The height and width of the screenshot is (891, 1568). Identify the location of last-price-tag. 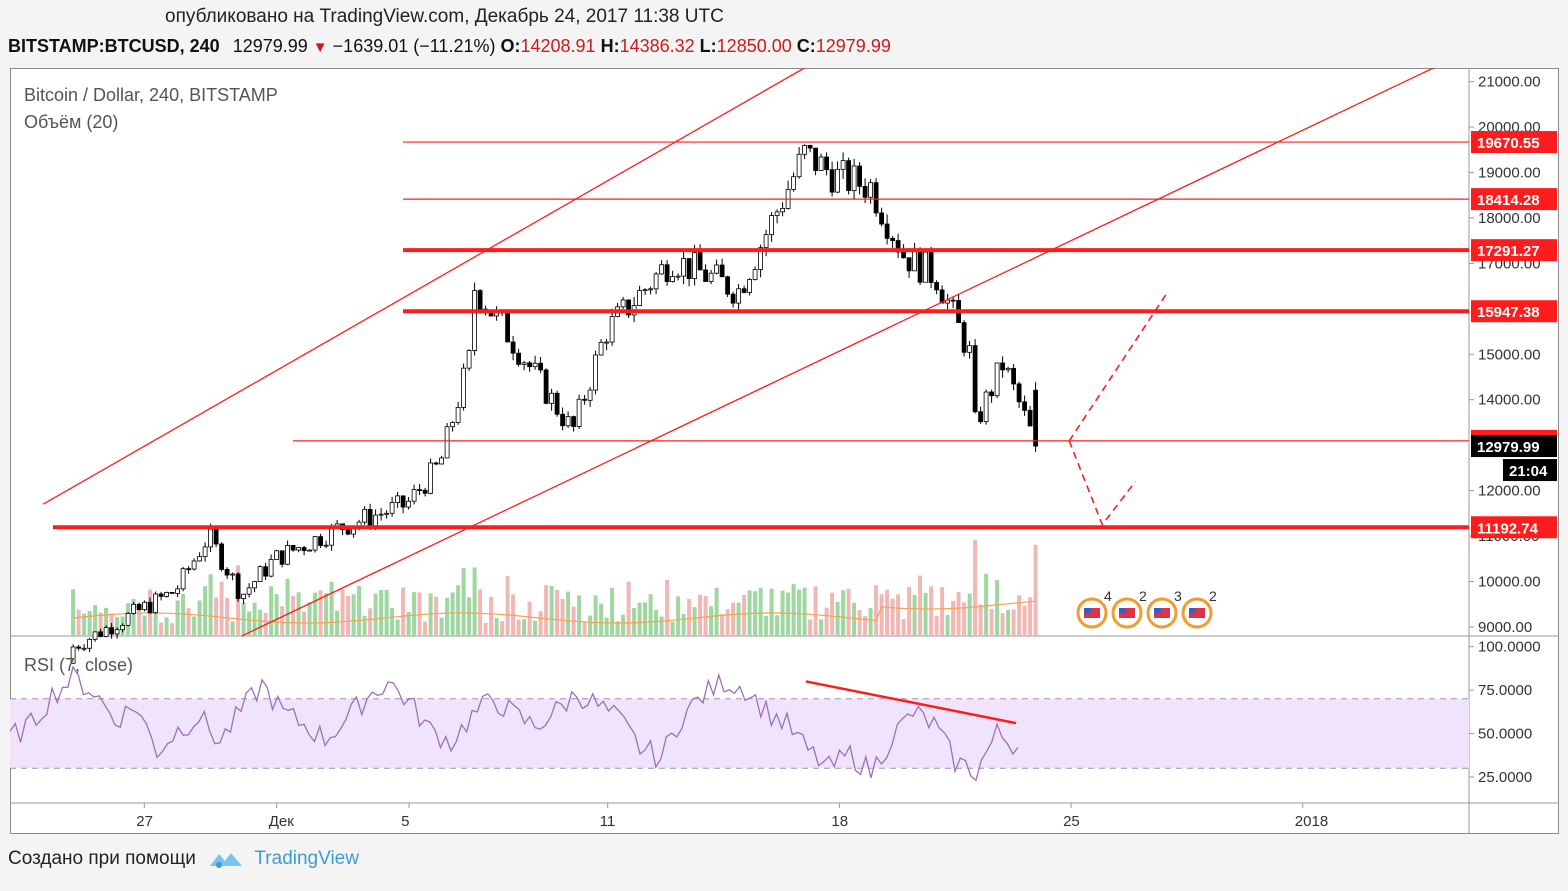
(1514, 446).